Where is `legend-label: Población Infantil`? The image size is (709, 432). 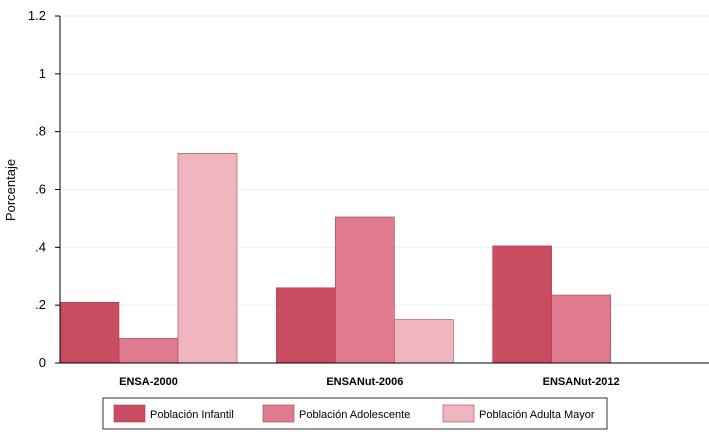 legend-label: Población Infantil is located at coordinates (192, 415).